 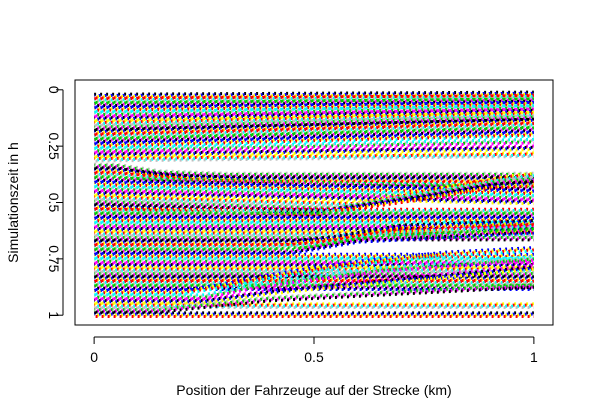 I want to click on y-tick-label: 0.5, so click(x=54, y=203).